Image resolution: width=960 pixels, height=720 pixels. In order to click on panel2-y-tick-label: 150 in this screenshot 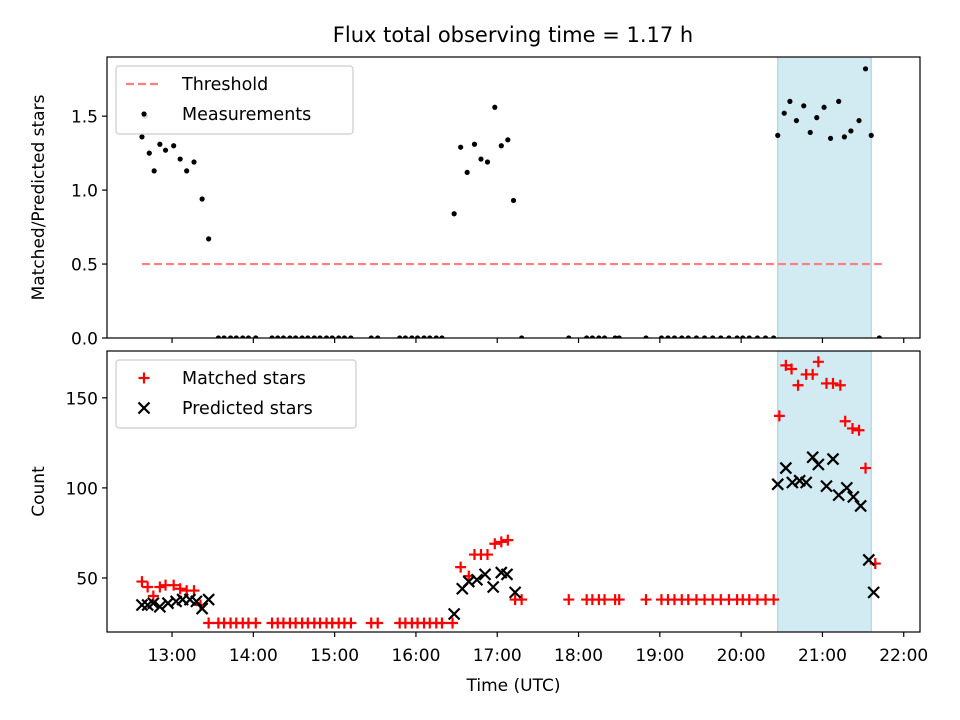, I will do `click(82, 399)`.